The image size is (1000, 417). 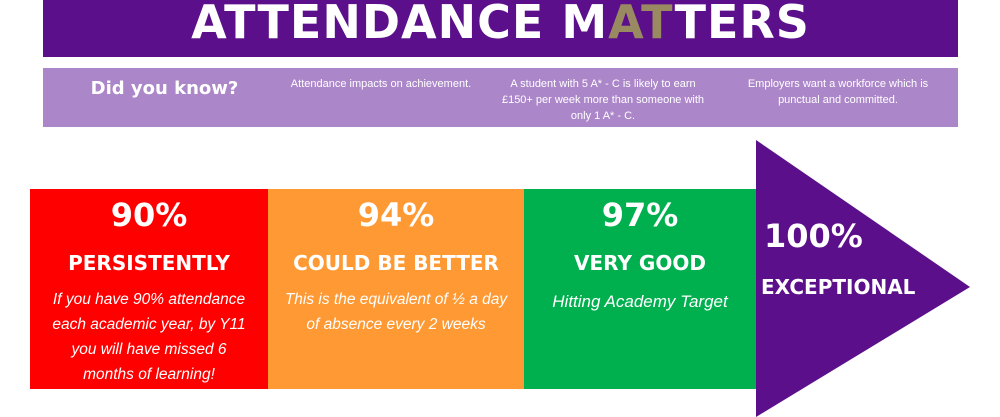 What do you see at coordinates (813, 236) in the screenshot?
I see `arrow-percent: 100%` at bounding box center [813, 236].